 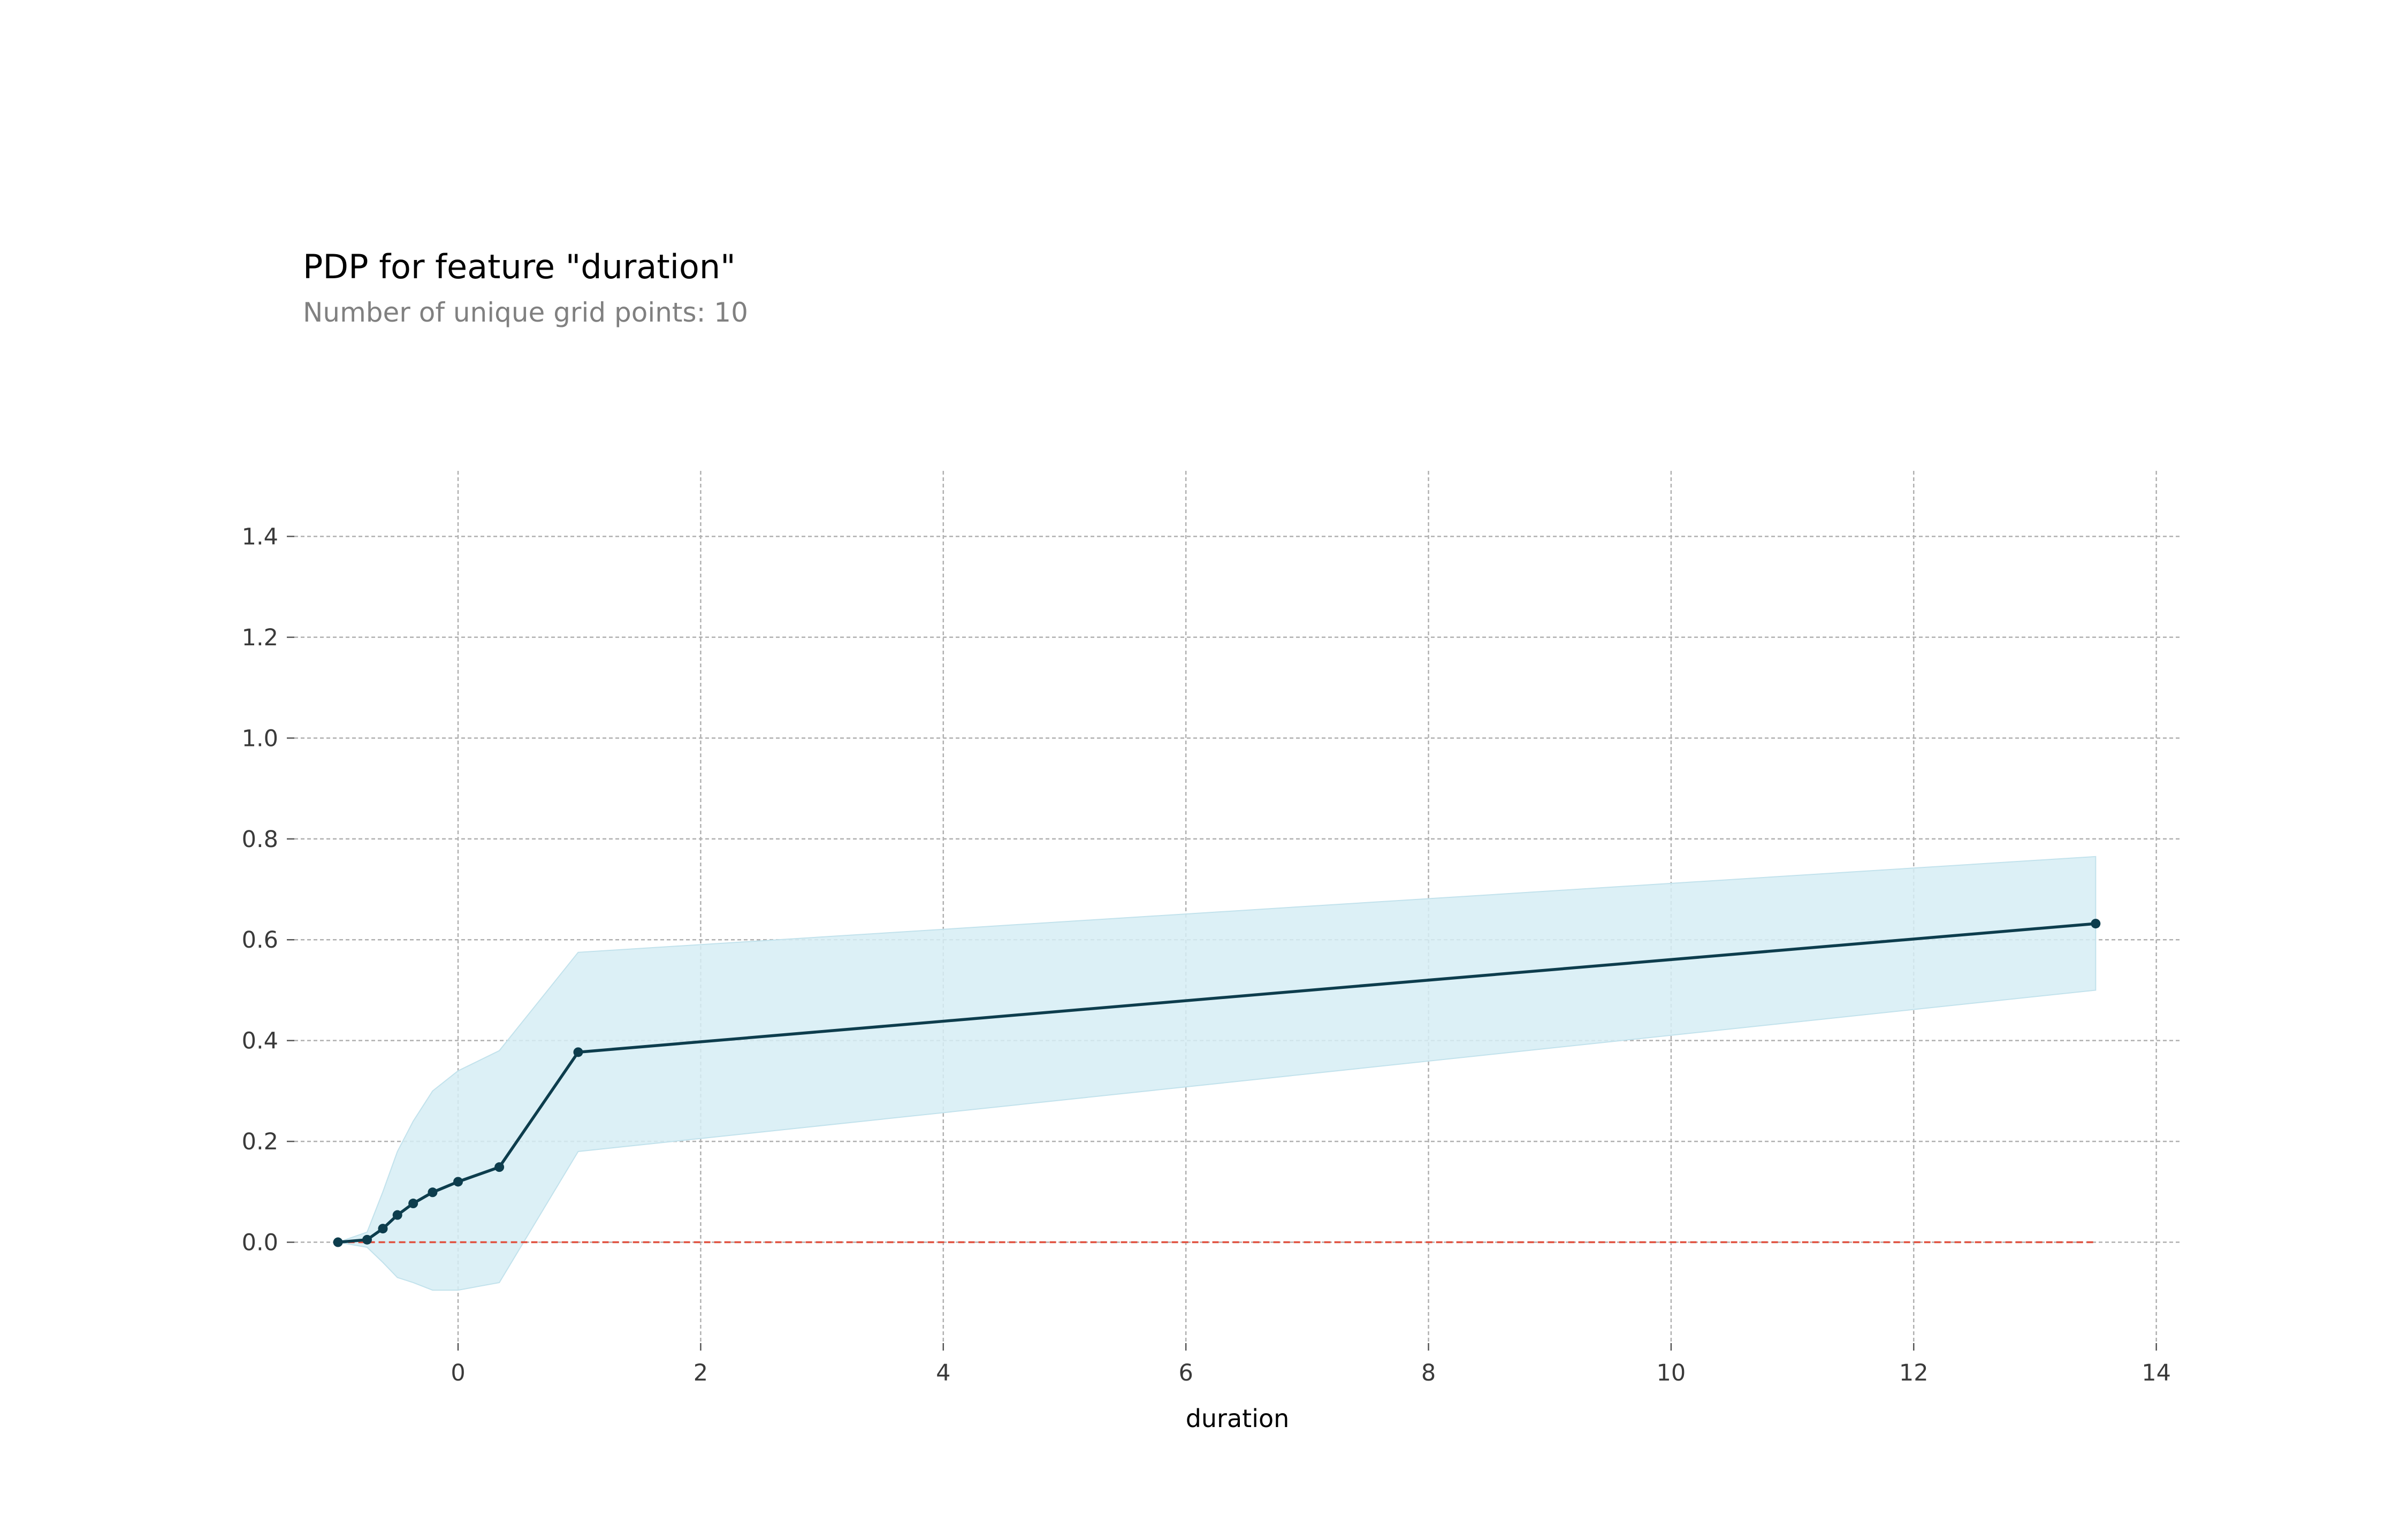 I want to click on x-tick-label: 4, so click(x=943, y=1373).